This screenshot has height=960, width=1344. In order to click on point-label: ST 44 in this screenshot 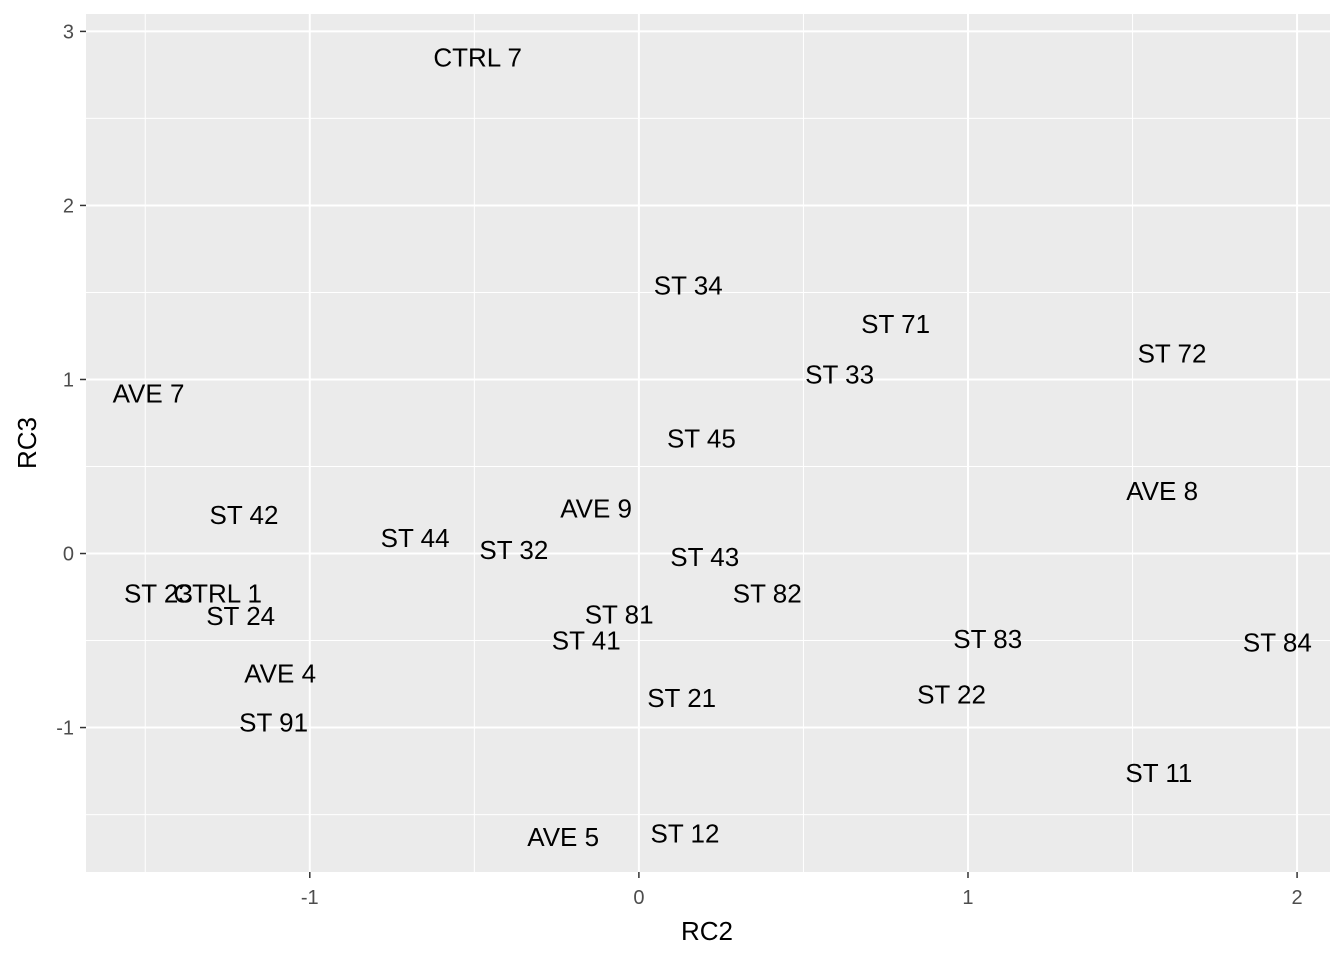, I will do `click(415, 538)`.